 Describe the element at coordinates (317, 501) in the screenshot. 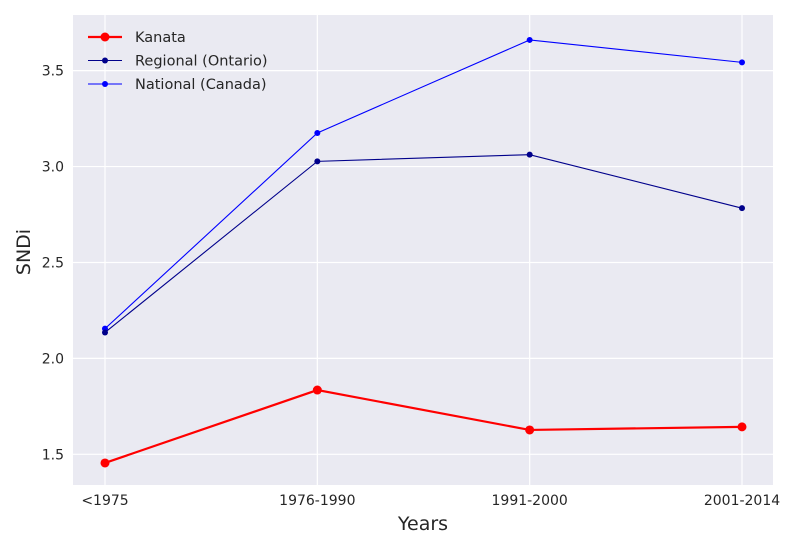

I see `x-tick-label: 1976-1990` at that location.